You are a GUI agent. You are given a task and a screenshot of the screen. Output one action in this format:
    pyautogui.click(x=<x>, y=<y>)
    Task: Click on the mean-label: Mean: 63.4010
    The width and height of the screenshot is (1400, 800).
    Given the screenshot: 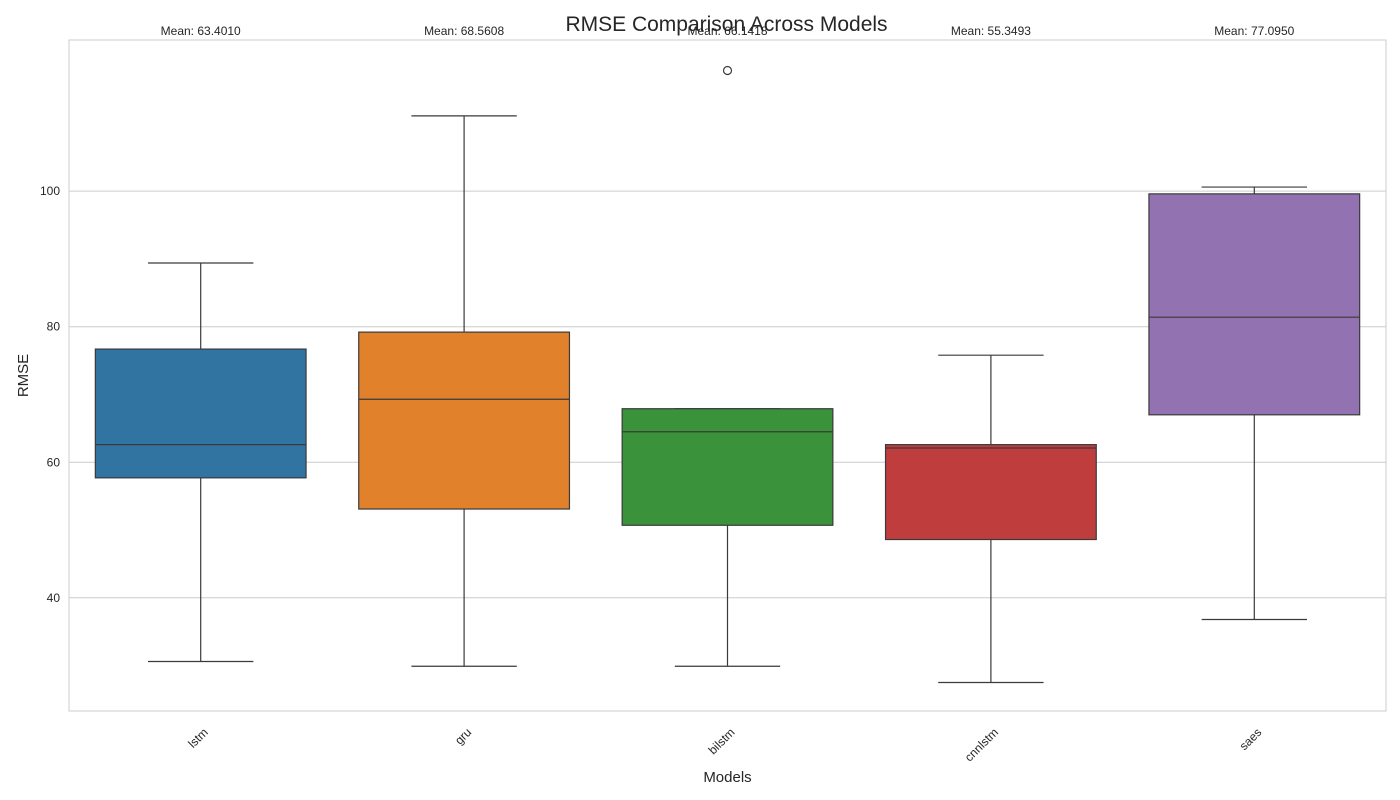 What is the action you would take?
    pyautogui.click(x=201, y=31)
    